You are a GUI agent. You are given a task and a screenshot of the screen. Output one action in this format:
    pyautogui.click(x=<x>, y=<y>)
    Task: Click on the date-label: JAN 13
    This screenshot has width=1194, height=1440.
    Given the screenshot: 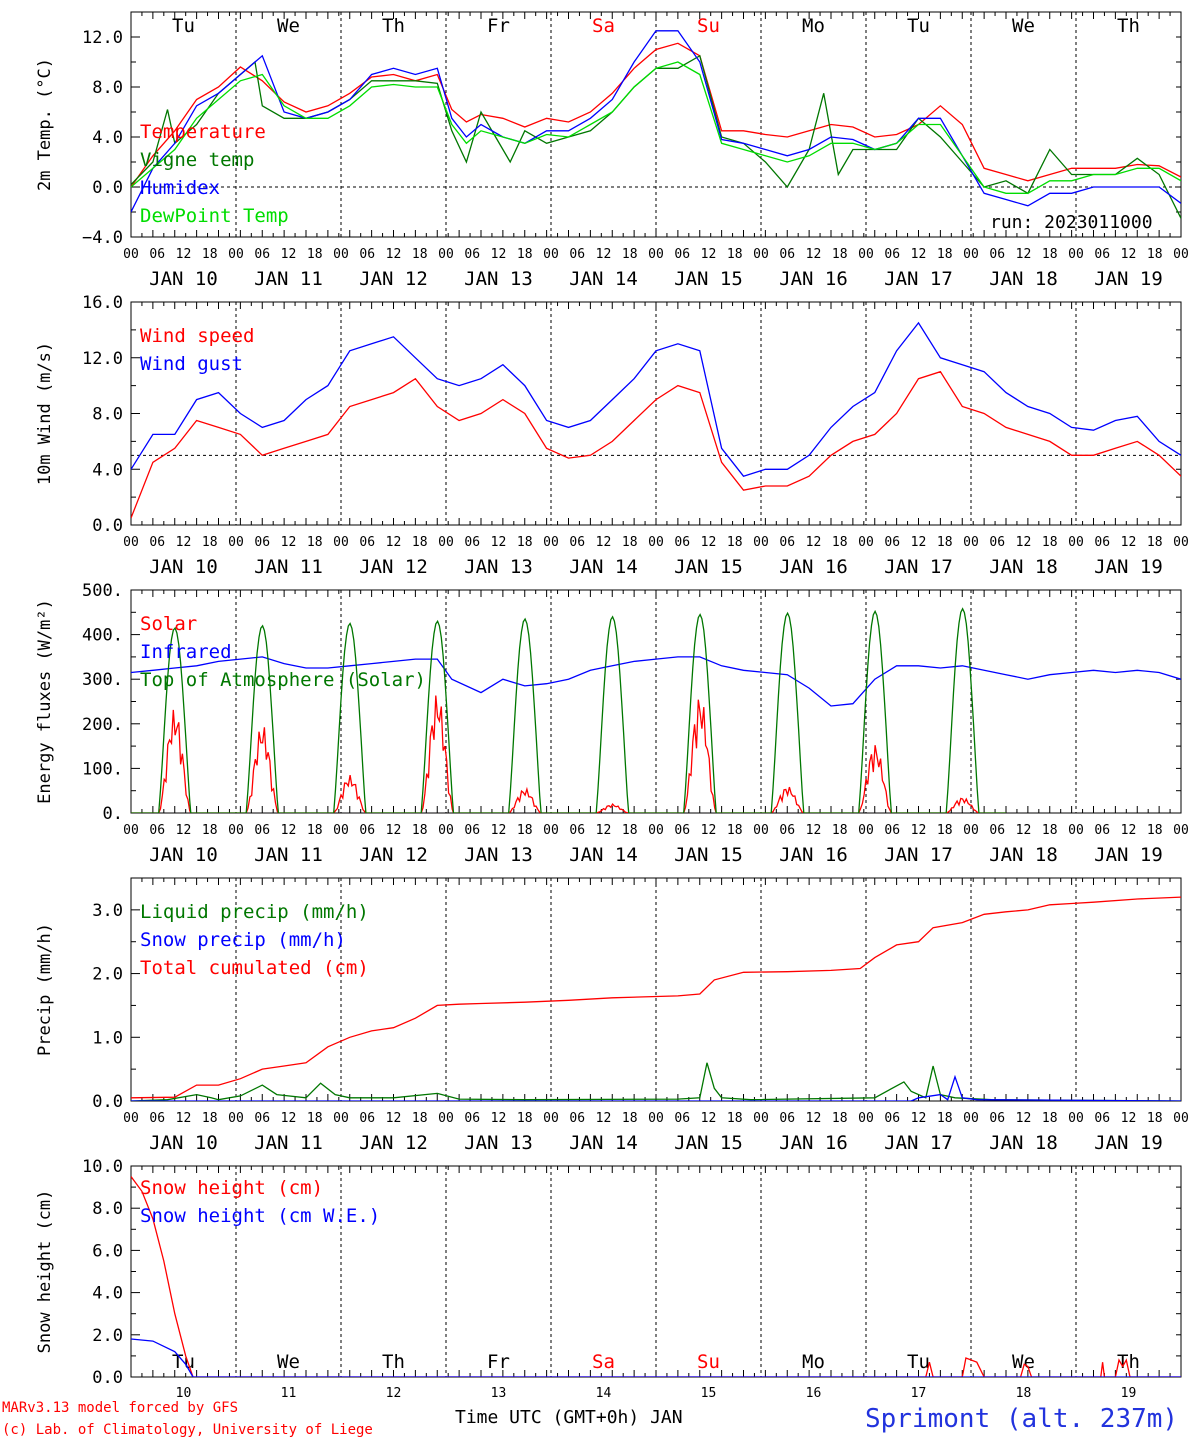 What is the action you would take?
    pyautogui.click(x=498, y=855)
    